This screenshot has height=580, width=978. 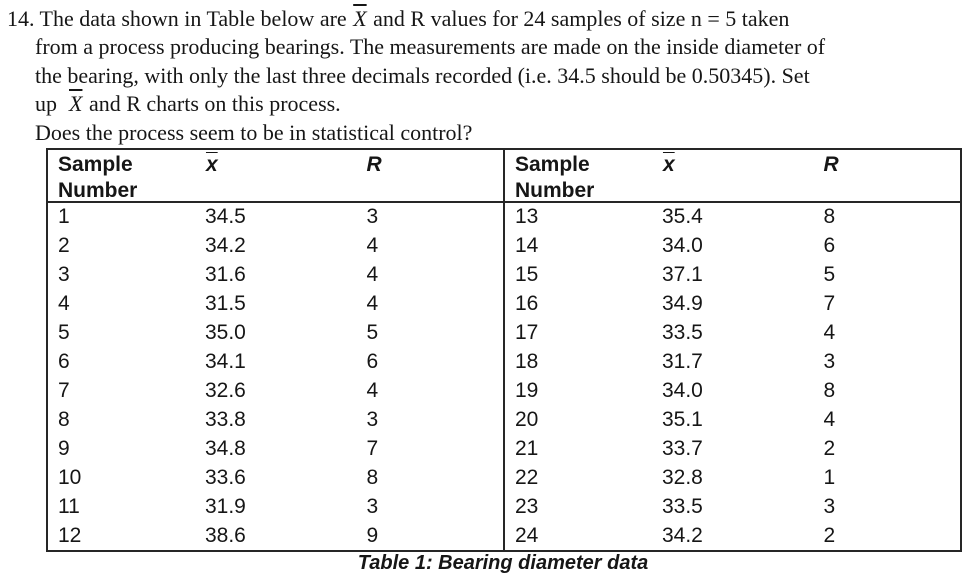 I want to click on sample-number-cell: 3, so click(x=64, y=275).